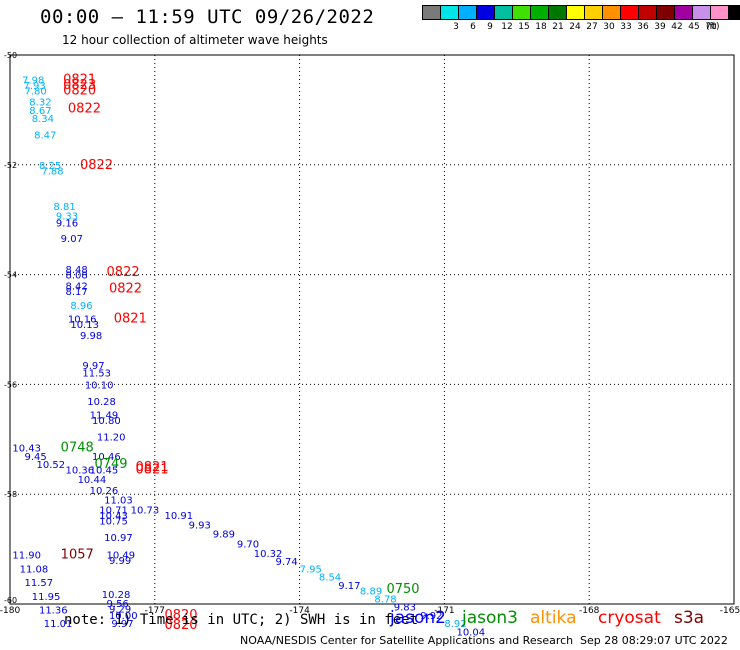  I want to click on y-tick-label: -50, so click(10, 55).